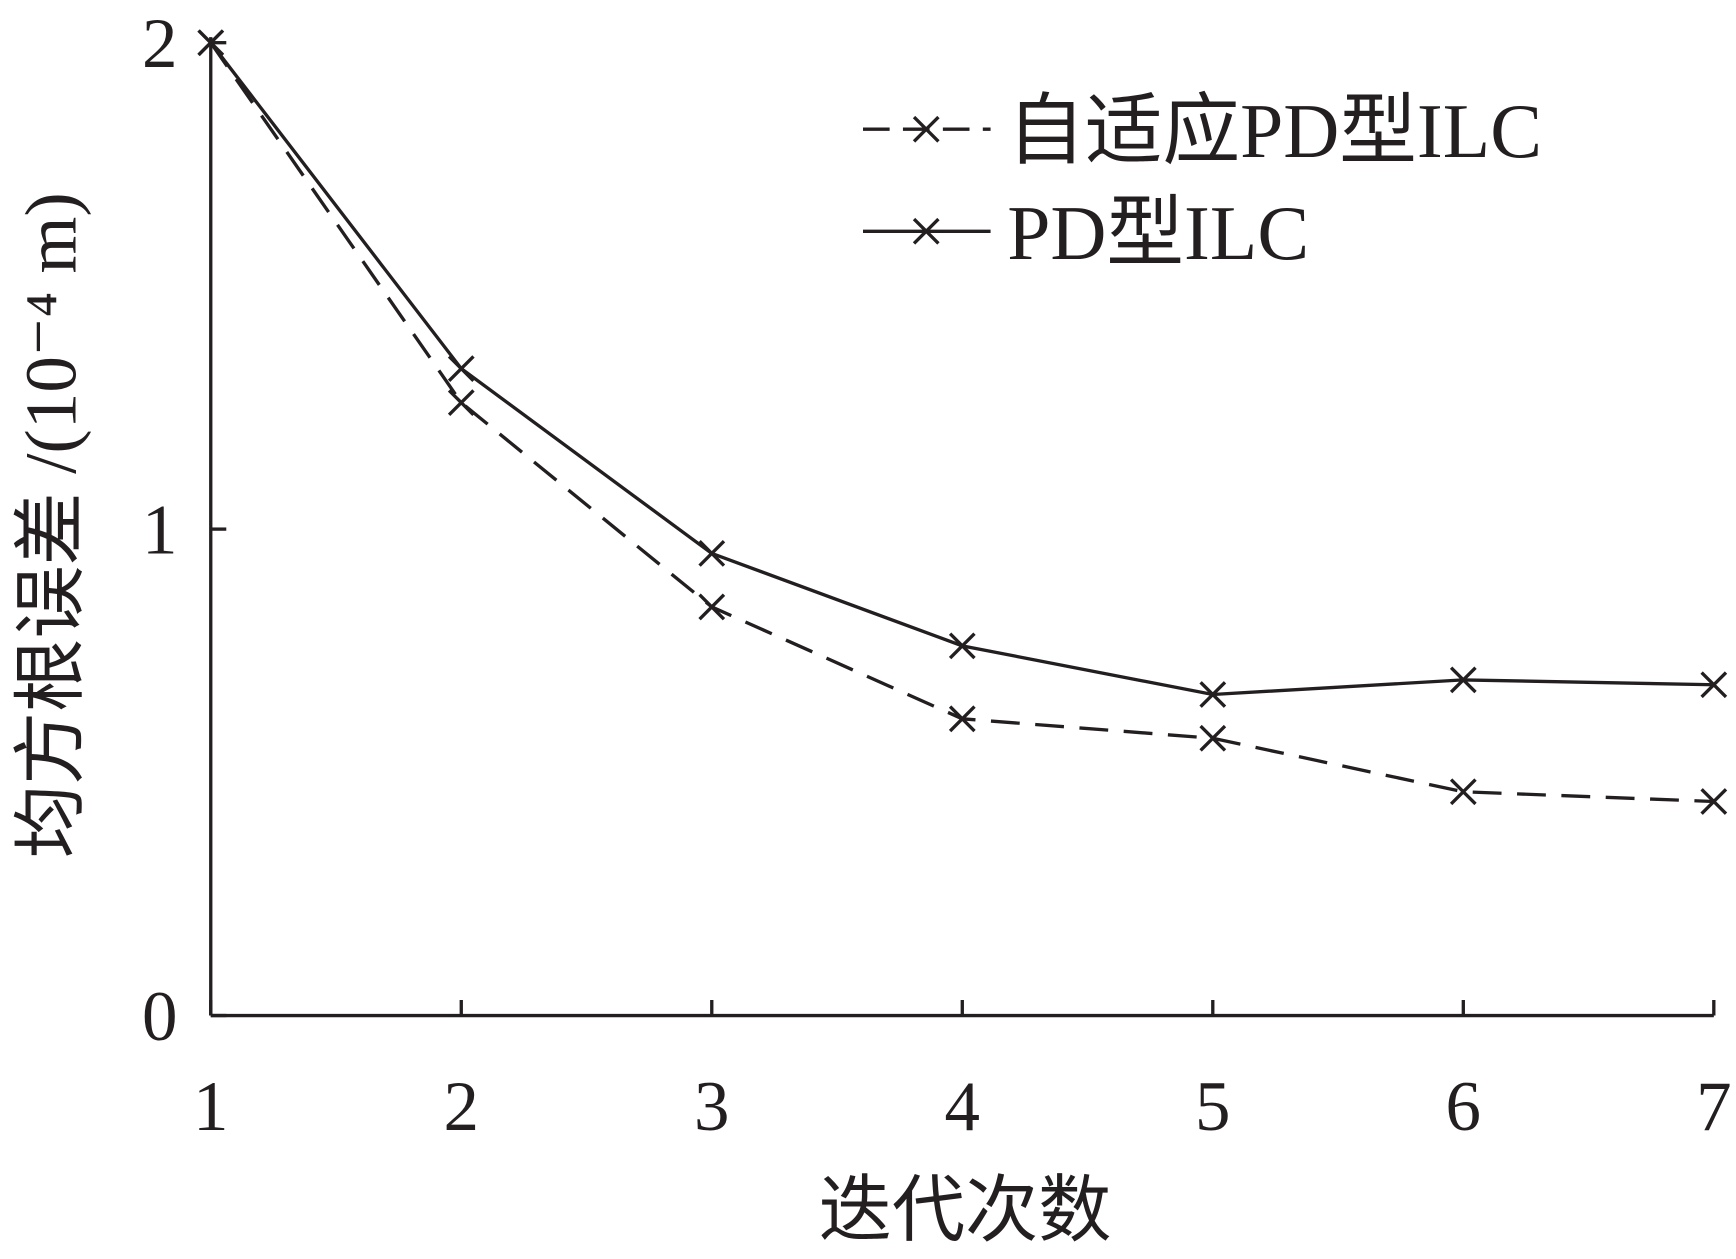 The image size is (1736, 1259). What do you see at coordinates (1213, 1107) in the screenshot?
I see `x-tick-label: 5` at bounding box center [1213, 1107].